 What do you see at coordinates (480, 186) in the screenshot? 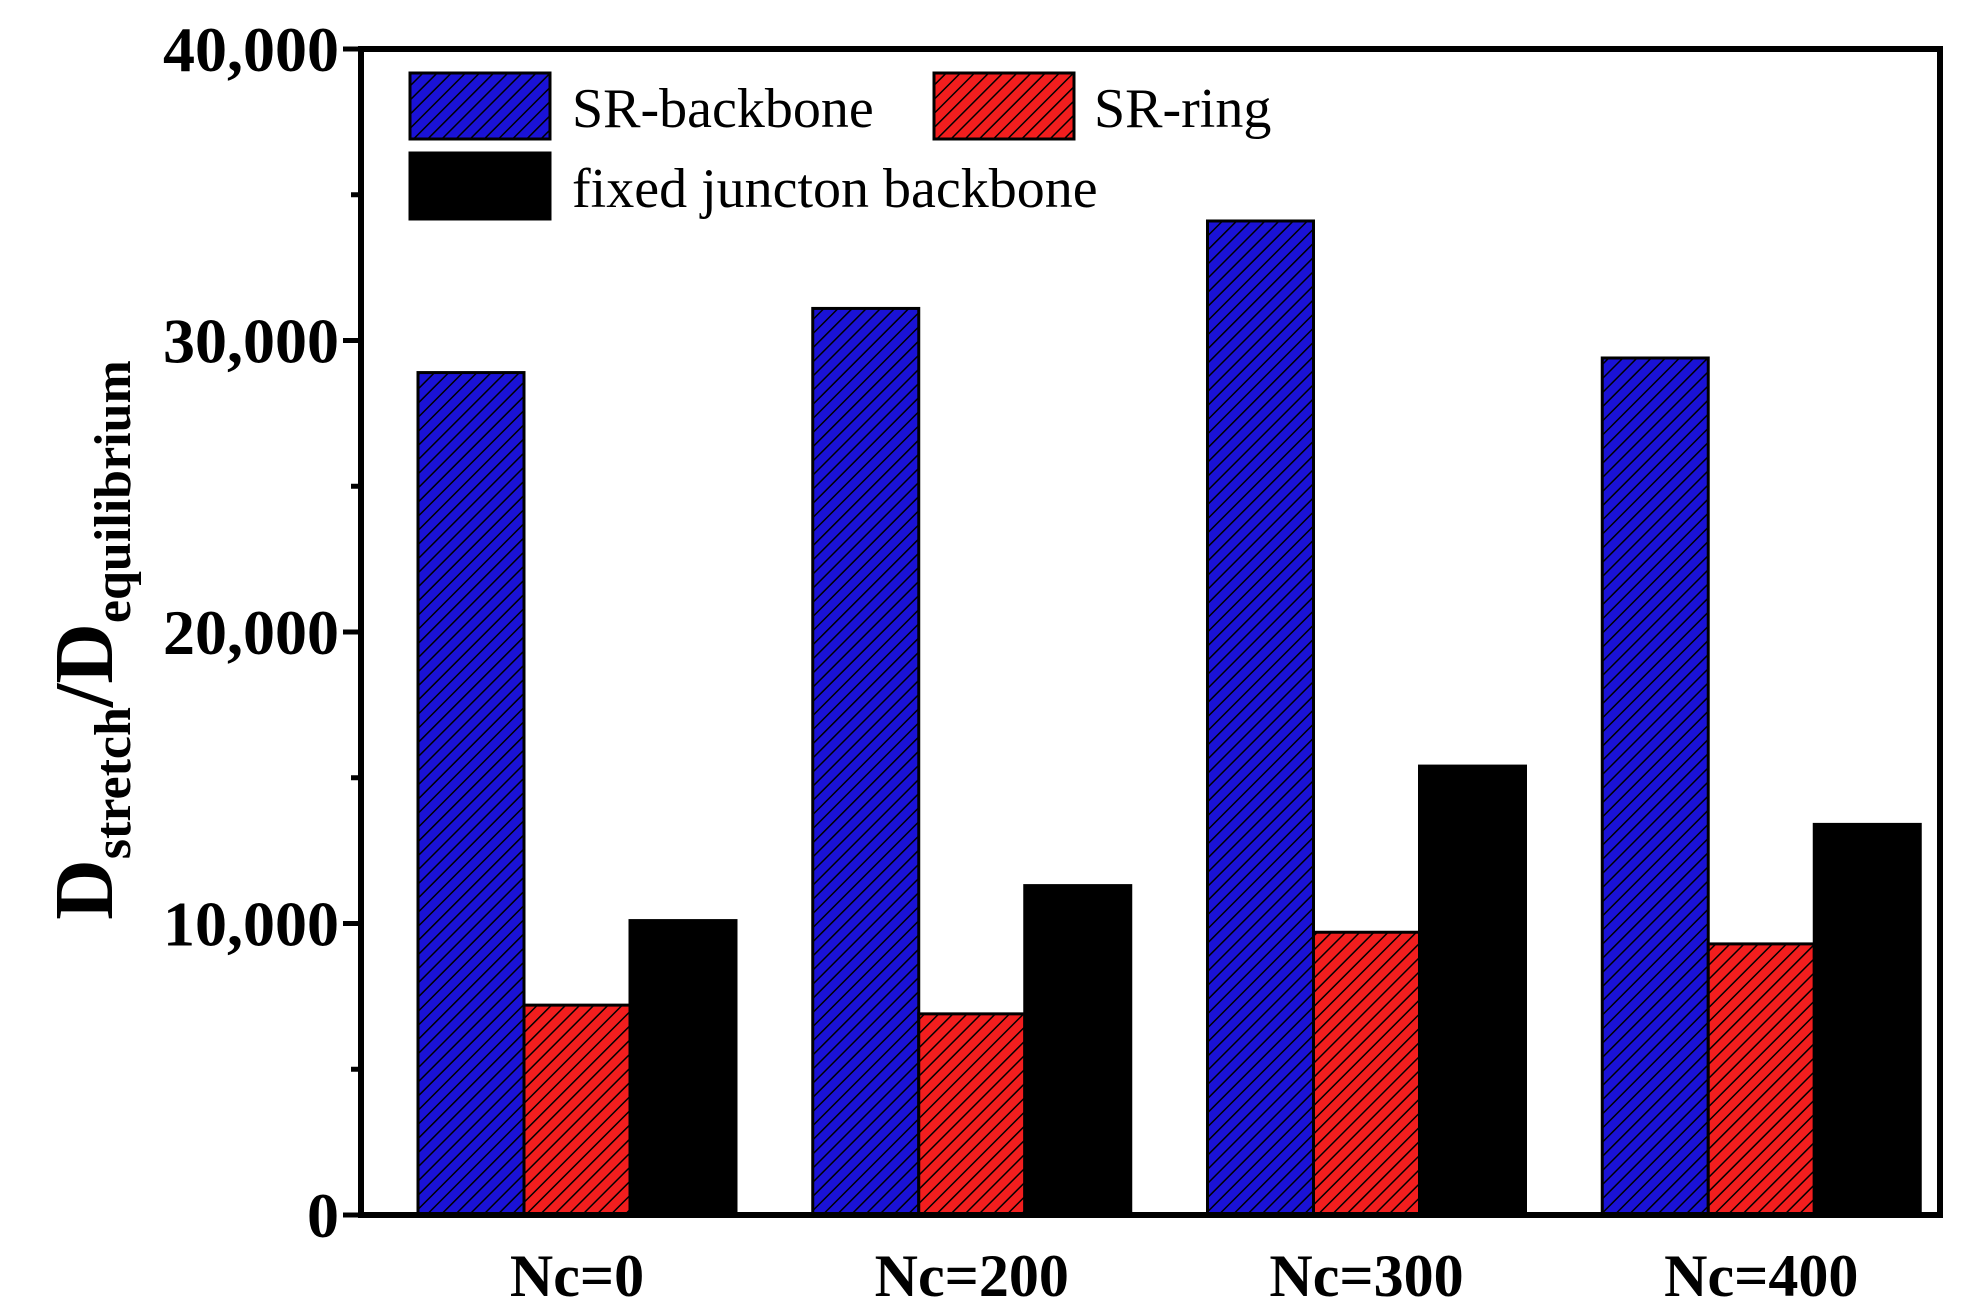
I see `legend-swatch-fixed-juncton-backbone` at bounding box center [480, 186].